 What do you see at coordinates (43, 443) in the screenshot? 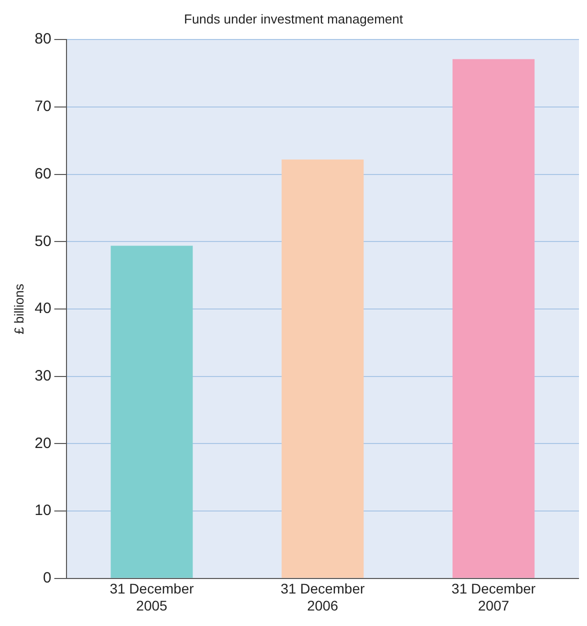
I see `y-tick-label: 20` at bounding box center [43, 443].